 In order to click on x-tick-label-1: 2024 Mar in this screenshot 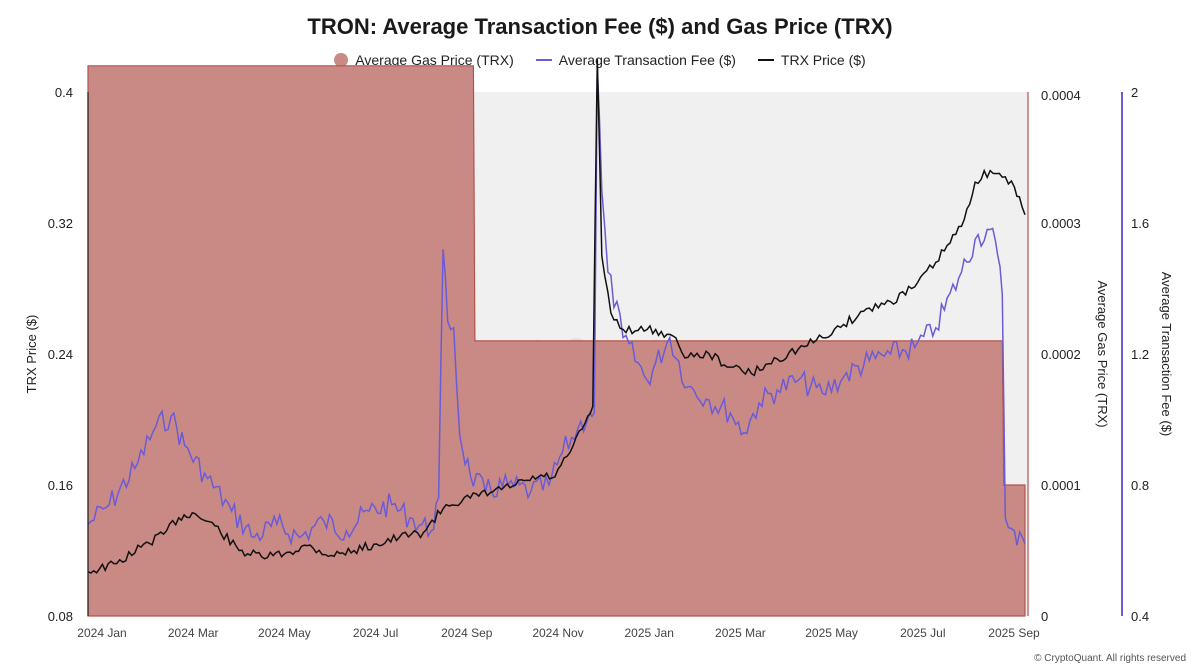, I will do `click(193, 633)`.